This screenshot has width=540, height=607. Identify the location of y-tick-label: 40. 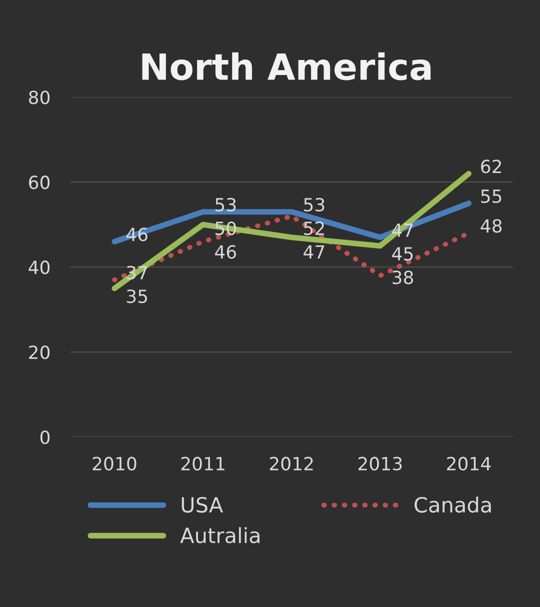
(39, 267).